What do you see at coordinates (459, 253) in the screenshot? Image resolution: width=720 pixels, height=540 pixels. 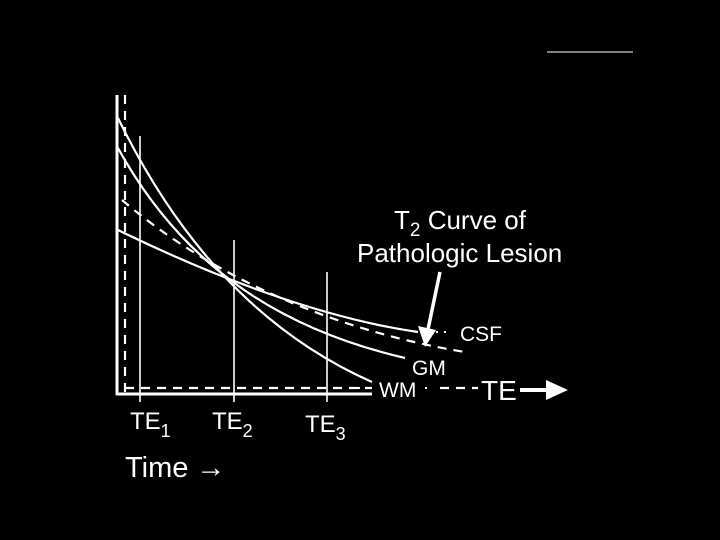 I see `annotation-line2: Pathologic Lesion` at bounding box center [459, 253].